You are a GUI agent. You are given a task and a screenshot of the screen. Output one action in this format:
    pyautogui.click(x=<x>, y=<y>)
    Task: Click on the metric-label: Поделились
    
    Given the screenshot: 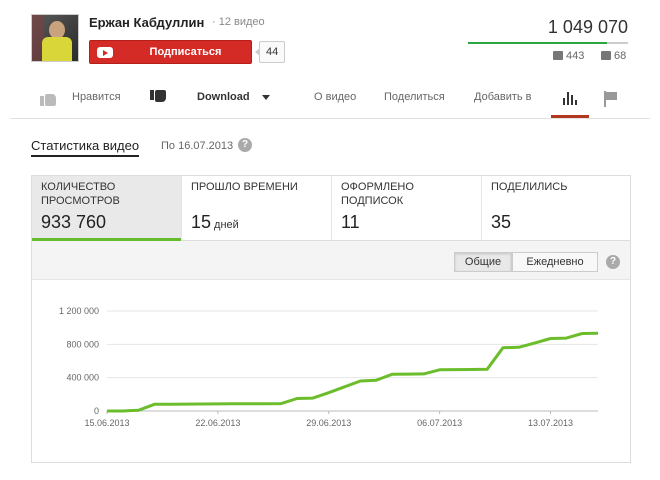 What is the action you would take?
    pyautogui.click(x=529, y=187)
    